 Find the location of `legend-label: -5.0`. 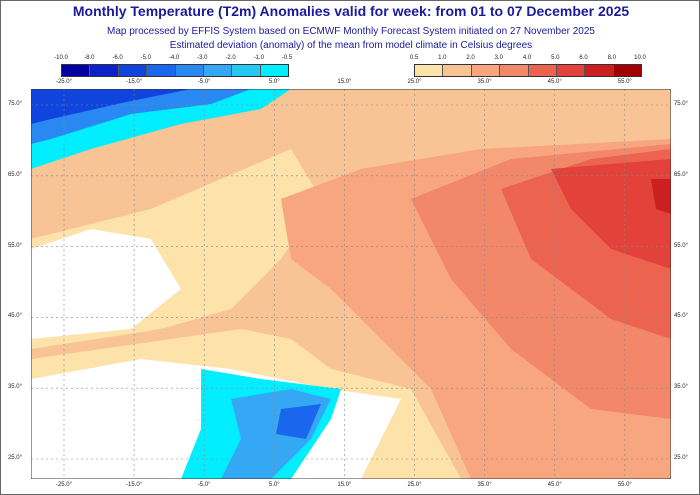

legend-label: -5.0 is located at coordinates (145, 58).